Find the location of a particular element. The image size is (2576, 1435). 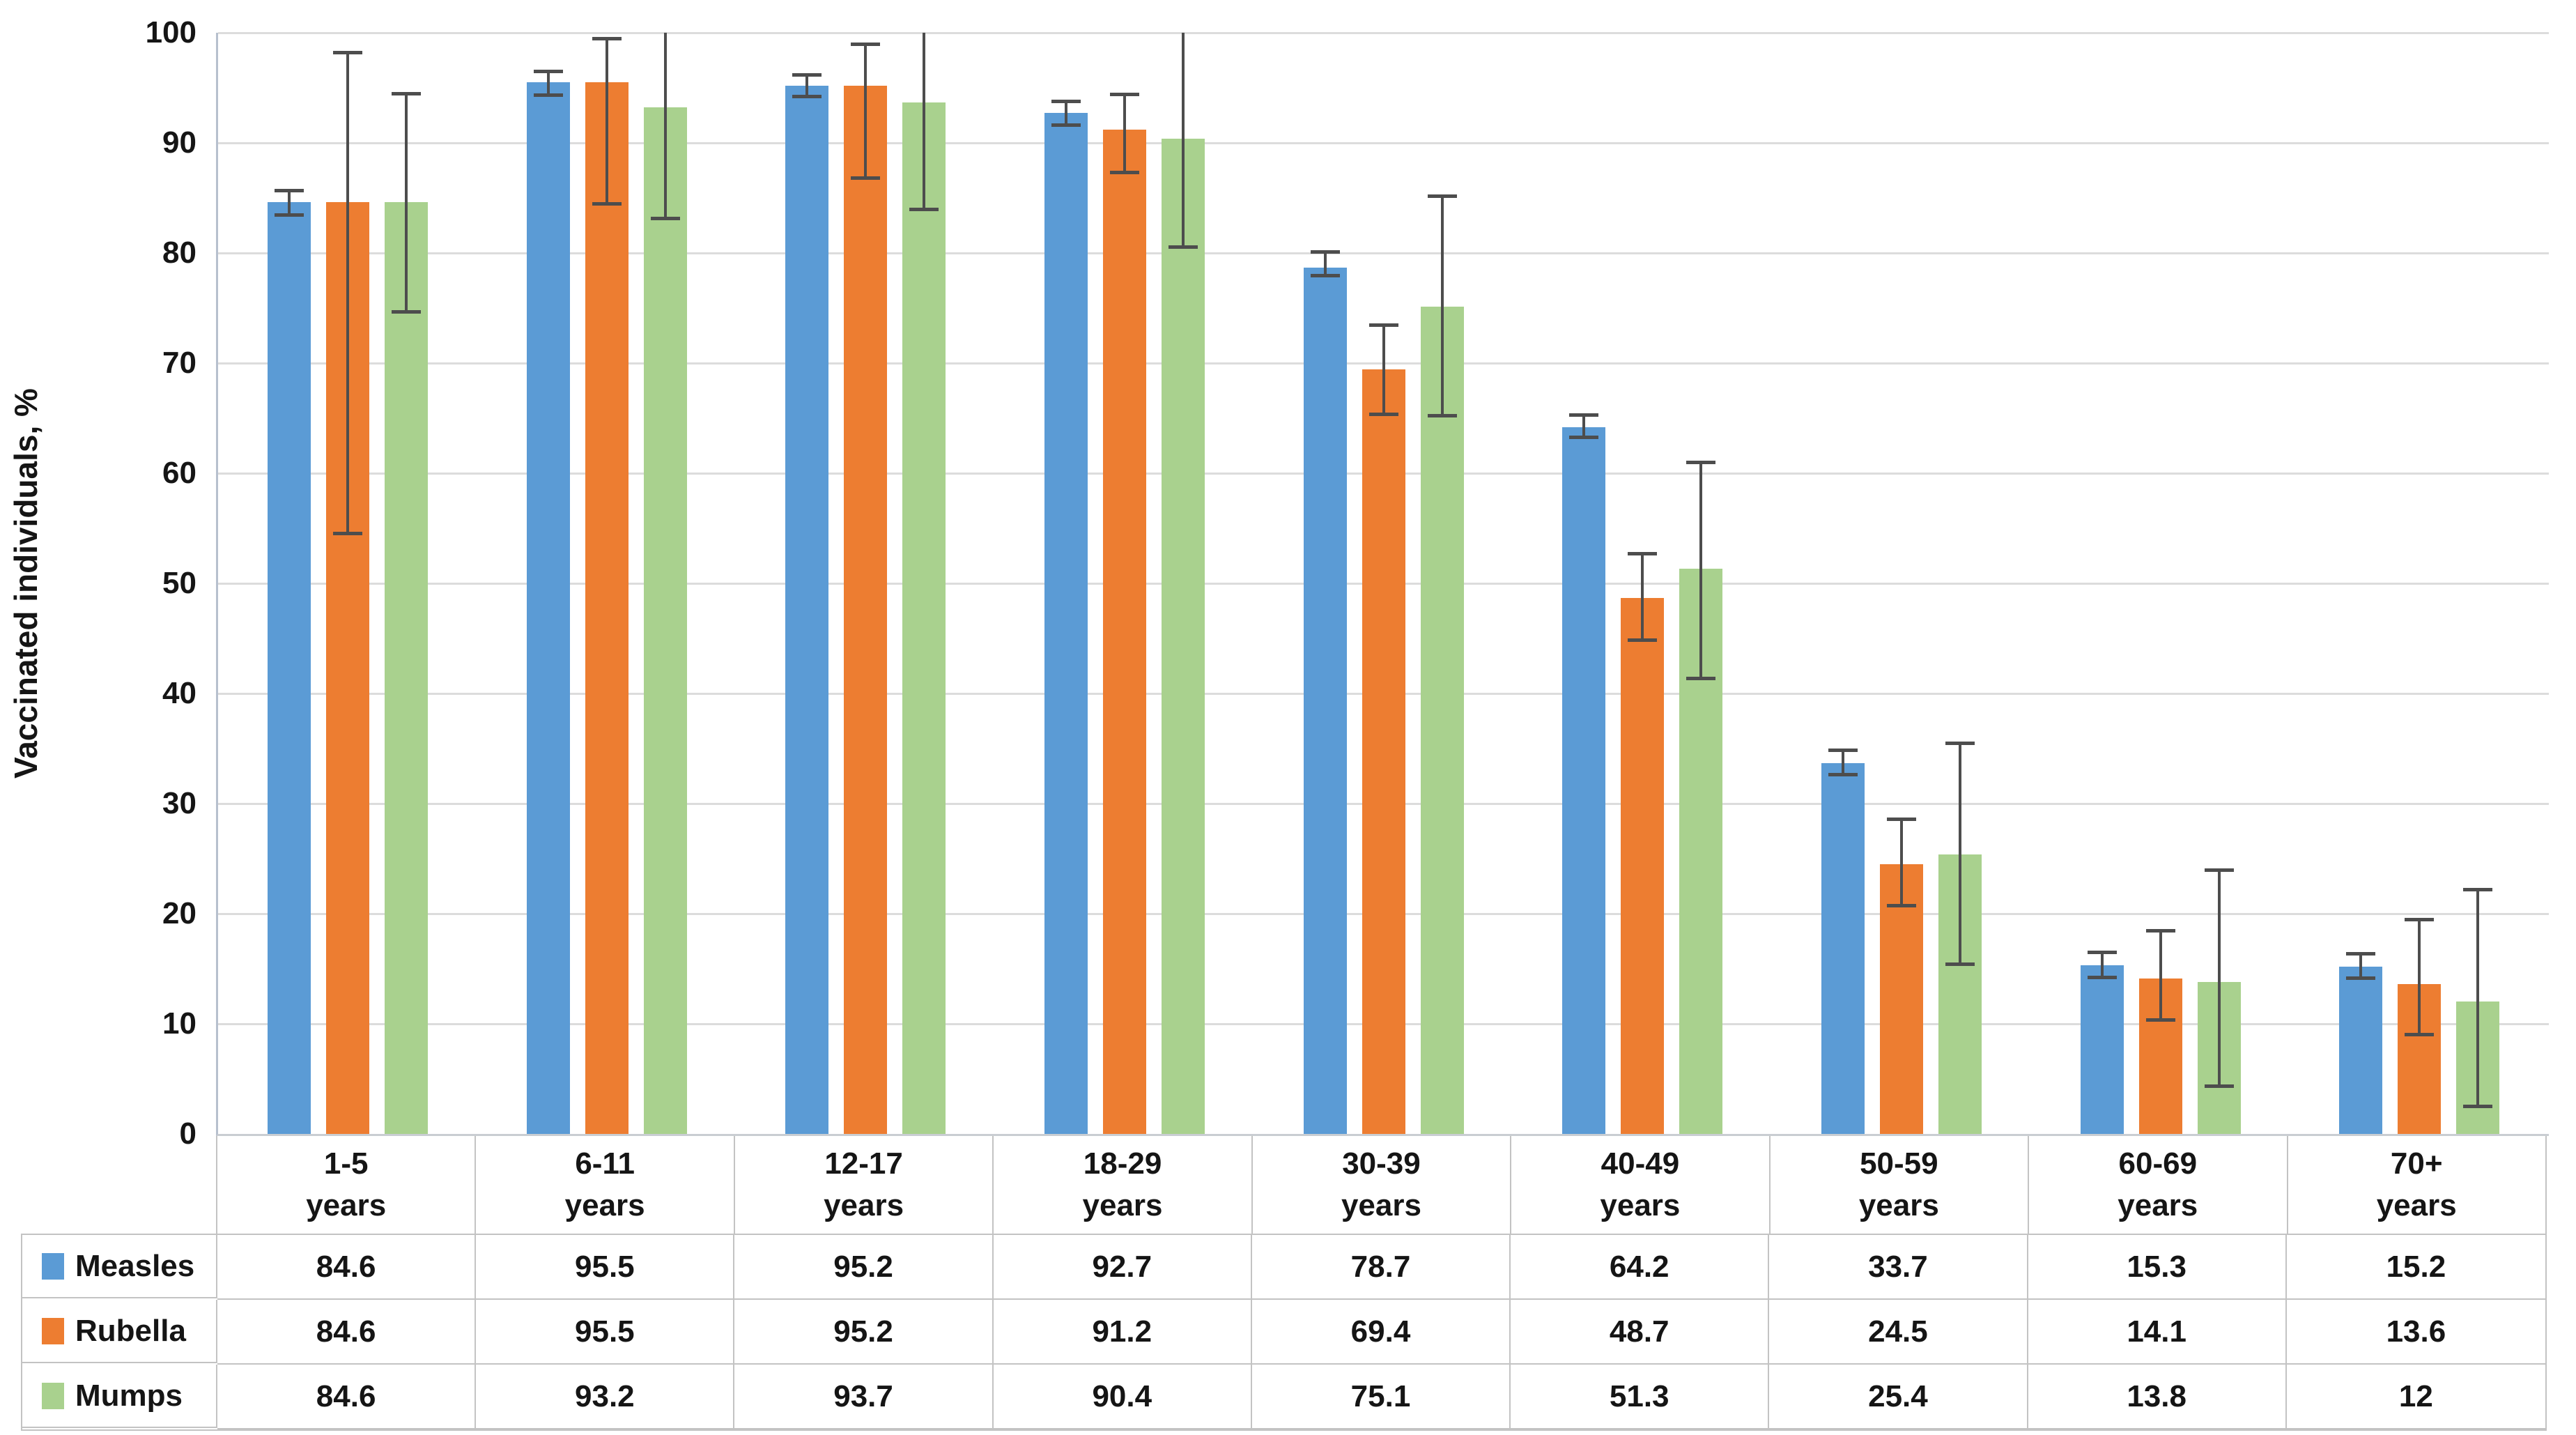

value-cell-measles: 15.2 is located at coordinates (2415, 1267).